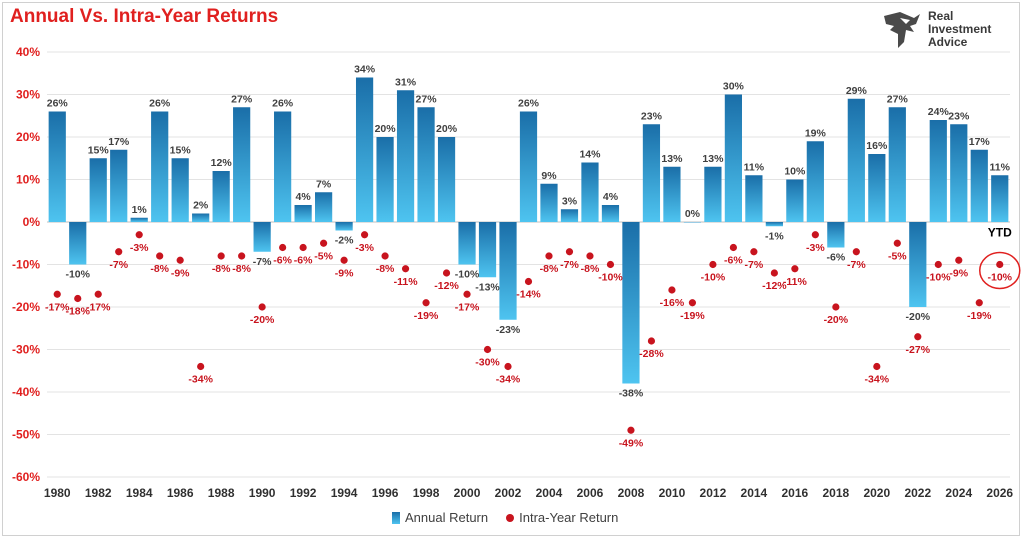 The image size is (1024, 540). I want to click on intra-year-label: -27%, so click(918, 350).